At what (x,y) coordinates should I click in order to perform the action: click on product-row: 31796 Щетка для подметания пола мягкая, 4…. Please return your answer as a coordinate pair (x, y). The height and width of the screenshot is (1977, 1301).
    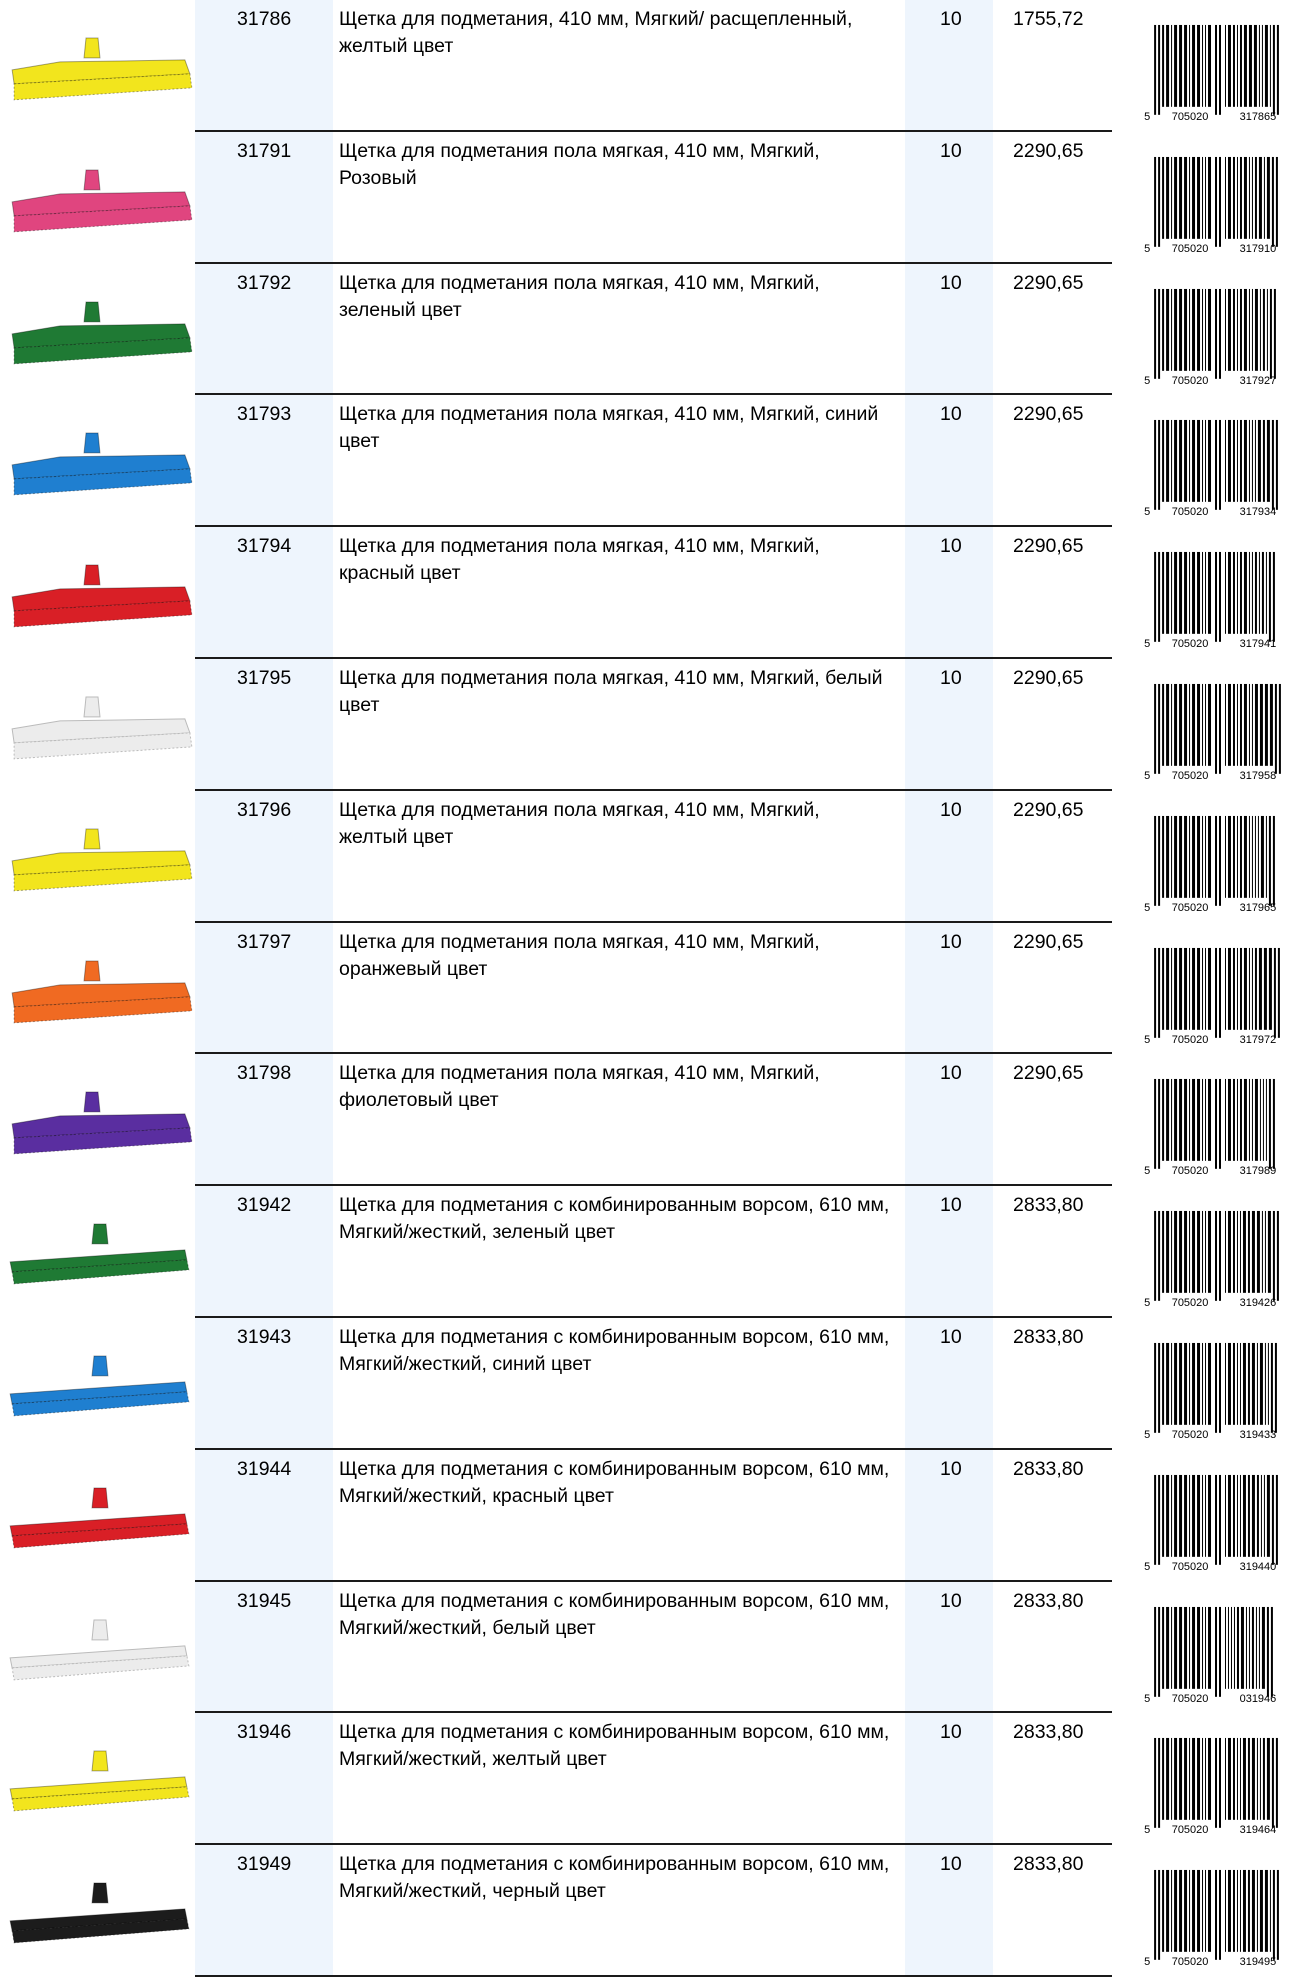
    Looking at the image, I should click on (650, 856).